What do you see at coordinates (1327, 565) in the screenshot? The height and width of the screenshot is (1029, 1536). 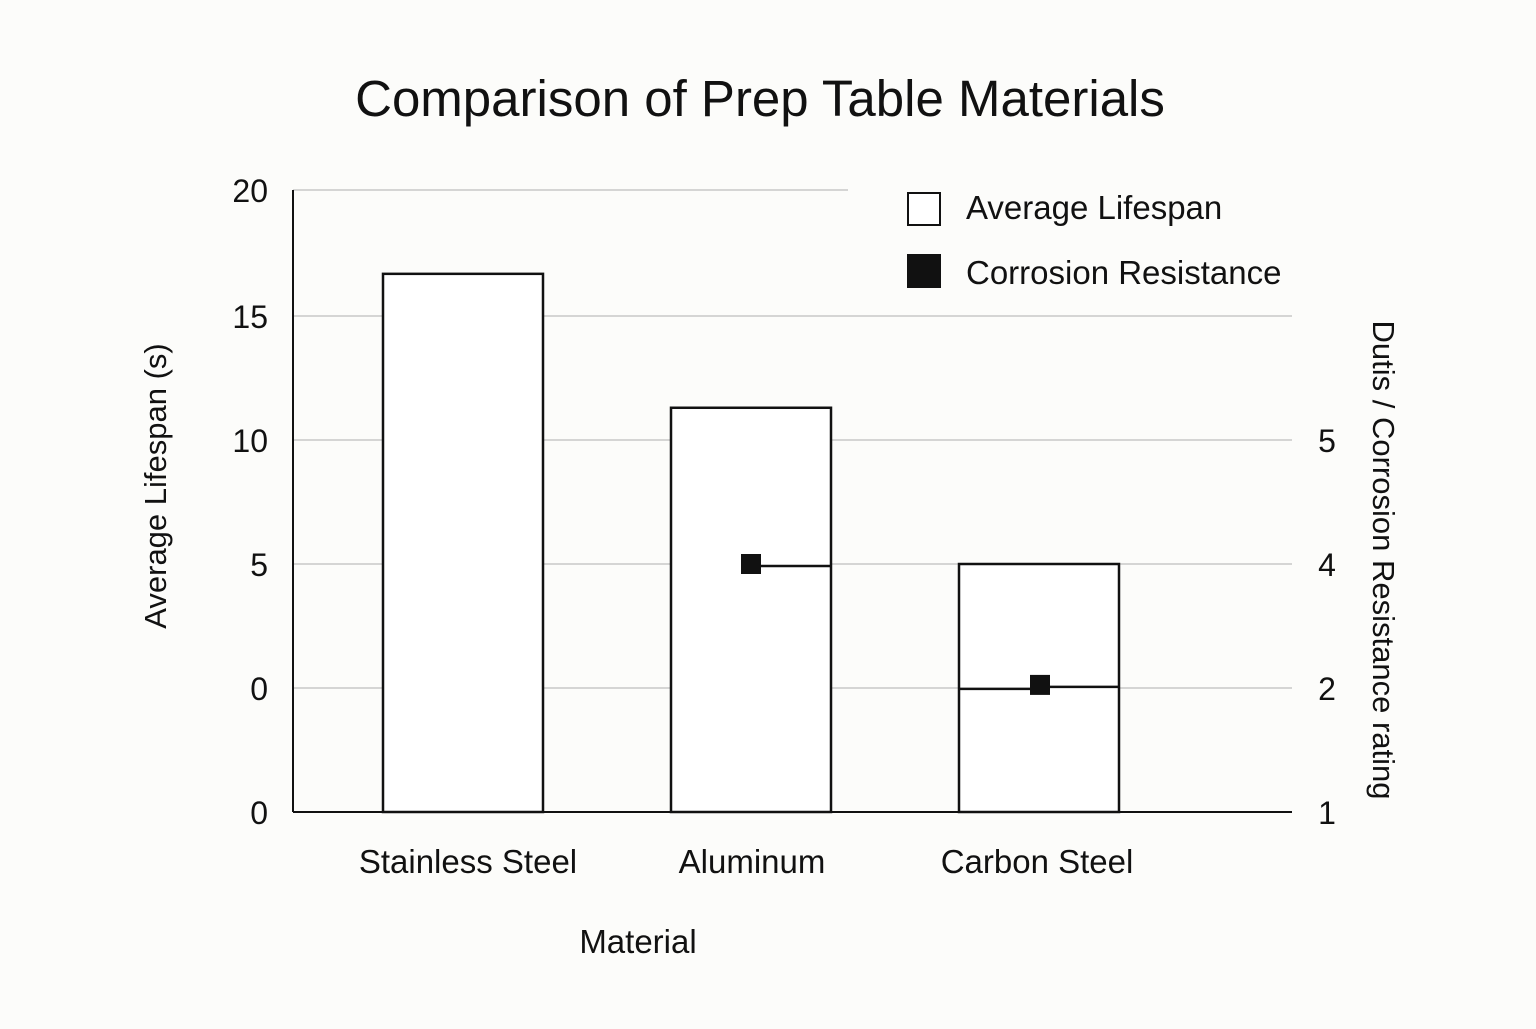 I see `right-tick-label: 4` at bounding box center [1327, 565].